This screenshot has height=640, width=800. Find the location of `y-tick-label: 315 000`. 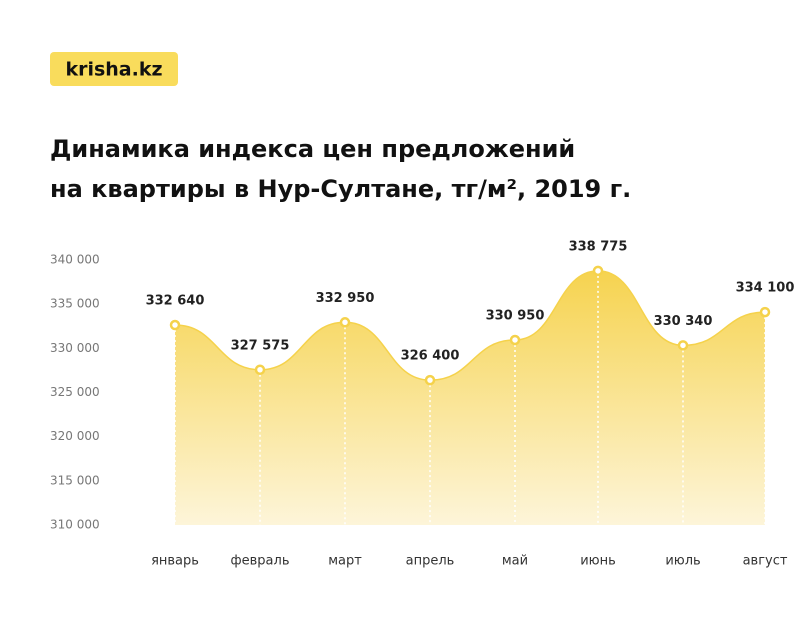

y-tick-label: 315 000 is located at coordinates (75, 480).